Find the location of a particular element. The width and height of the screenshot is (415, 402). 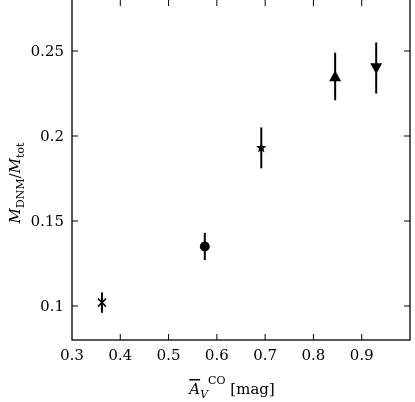

y-tick-label: 0.1 is located at coordinates (52, 306).